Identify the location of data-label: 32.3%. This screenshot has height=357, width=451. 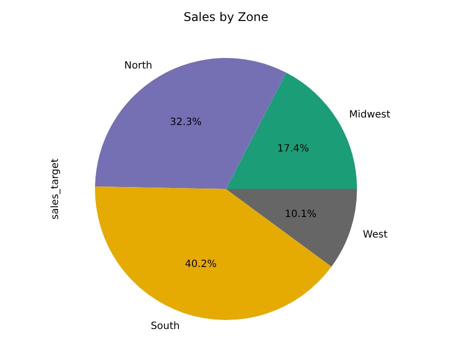
(186, 122).